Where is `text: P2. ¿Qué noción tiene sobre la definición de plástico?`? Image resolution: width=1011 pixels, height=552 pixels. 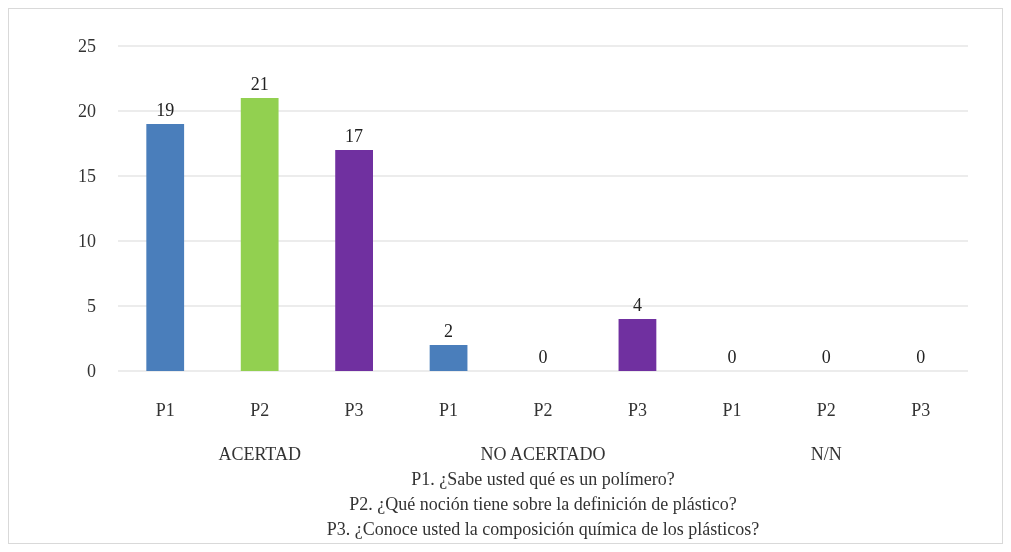 text: P2. ¿Qué noción tiene sobre la definición de plástico? is located at coordinates (543, 504).